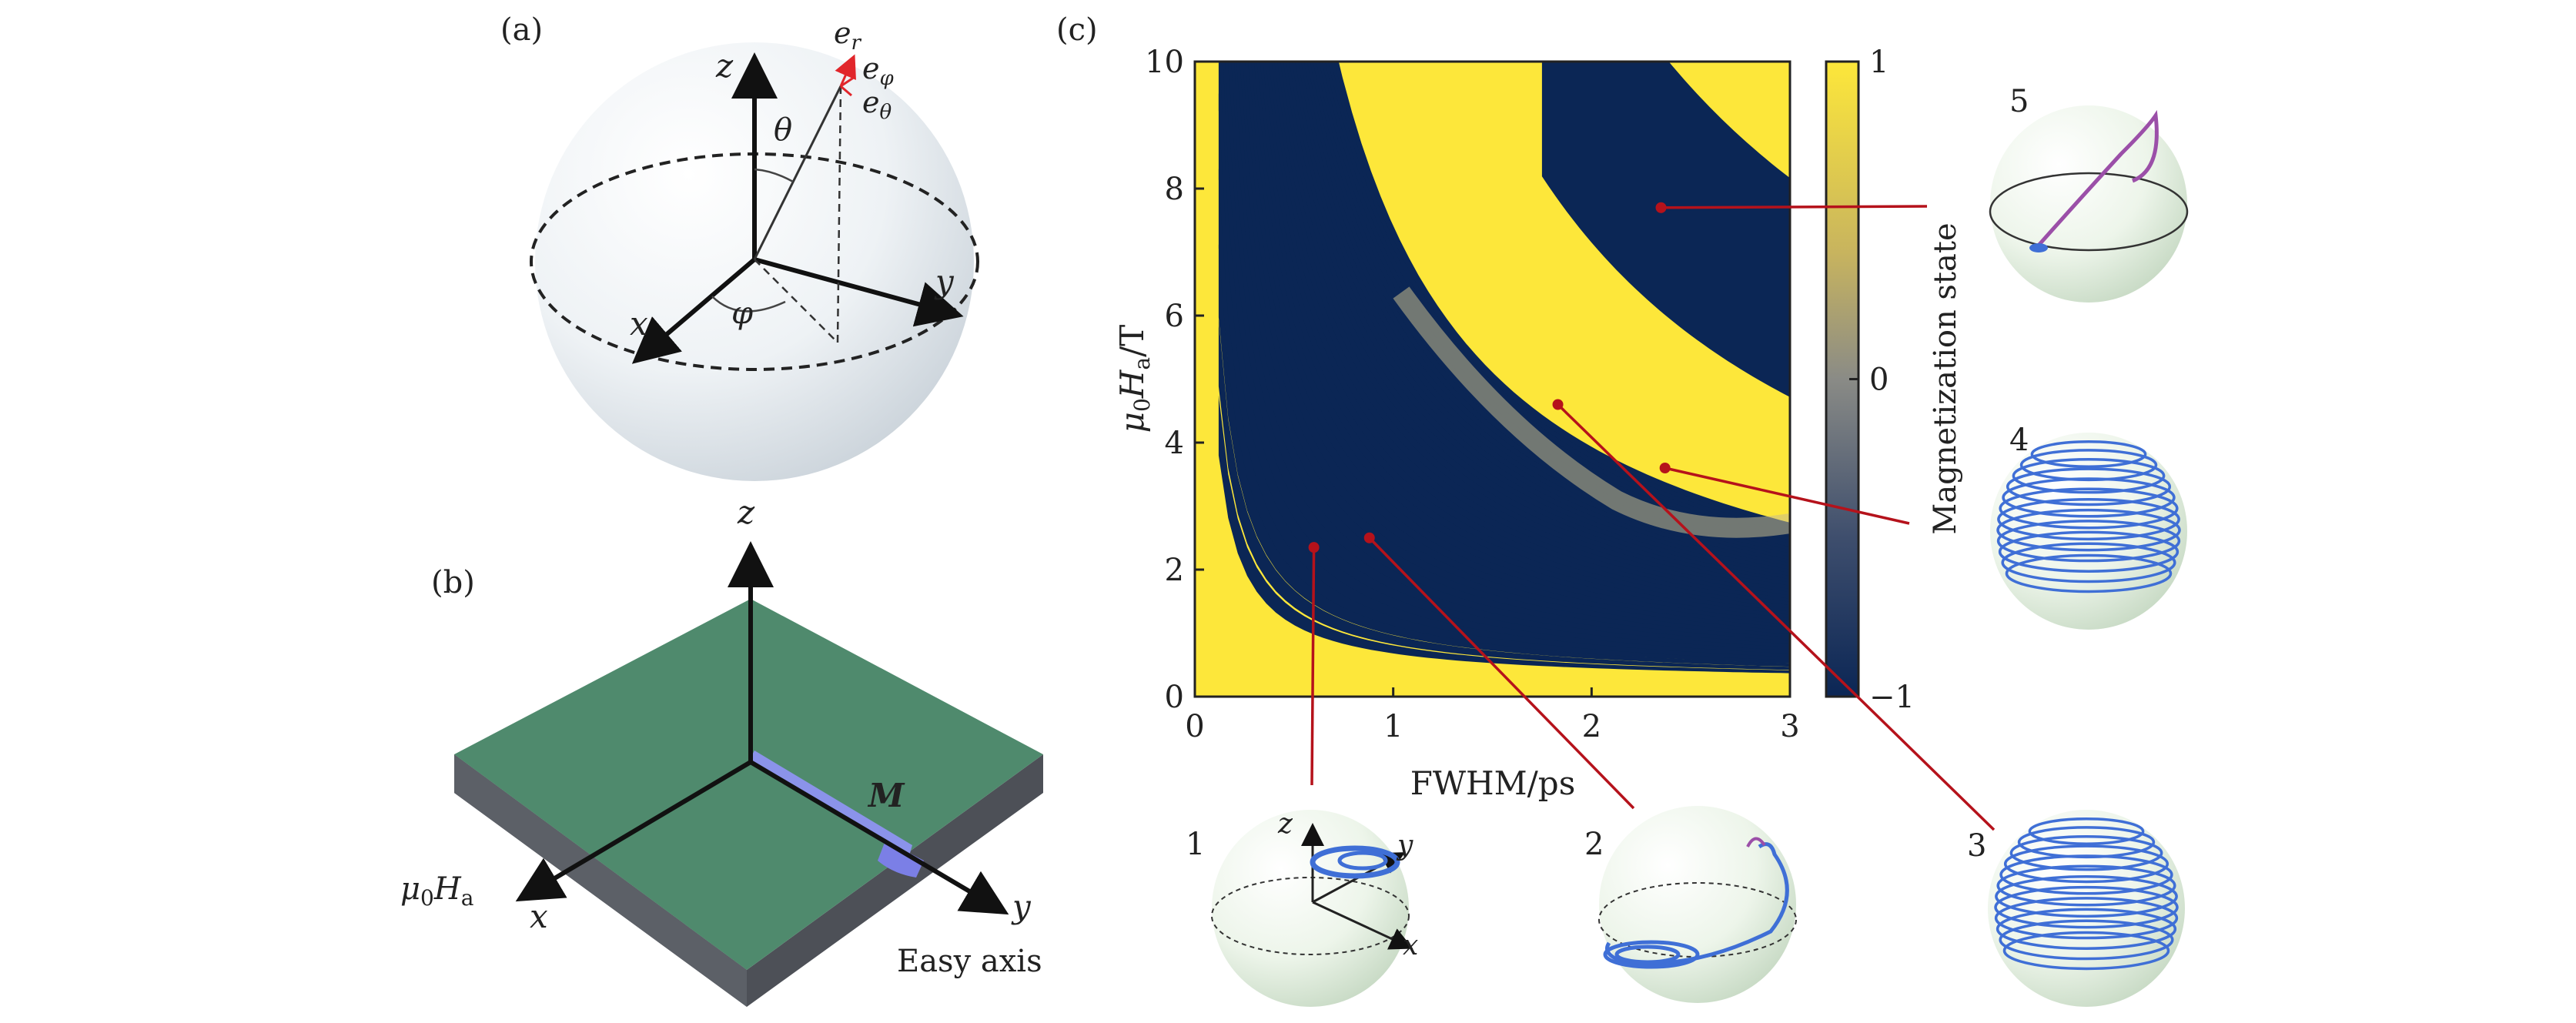  Describe the element at coordinates (1195, 844) in the screenshot. I see `inset-1-number: 1` at that location.